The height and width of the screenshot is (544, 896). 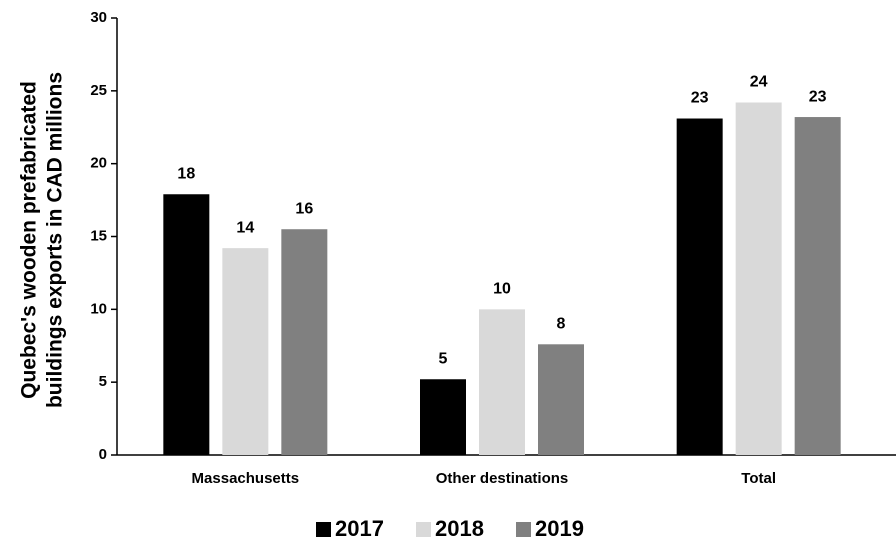 I want to click on data-label: 24, so click(x=759, y=82).